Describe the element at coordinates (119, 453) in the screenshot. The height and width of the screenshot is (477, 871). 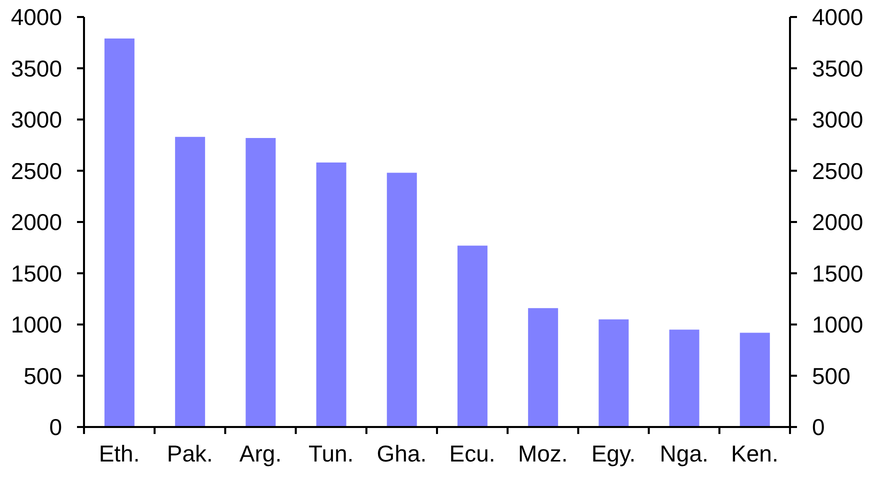
I see `x-tick-label: Eth.` at that location.